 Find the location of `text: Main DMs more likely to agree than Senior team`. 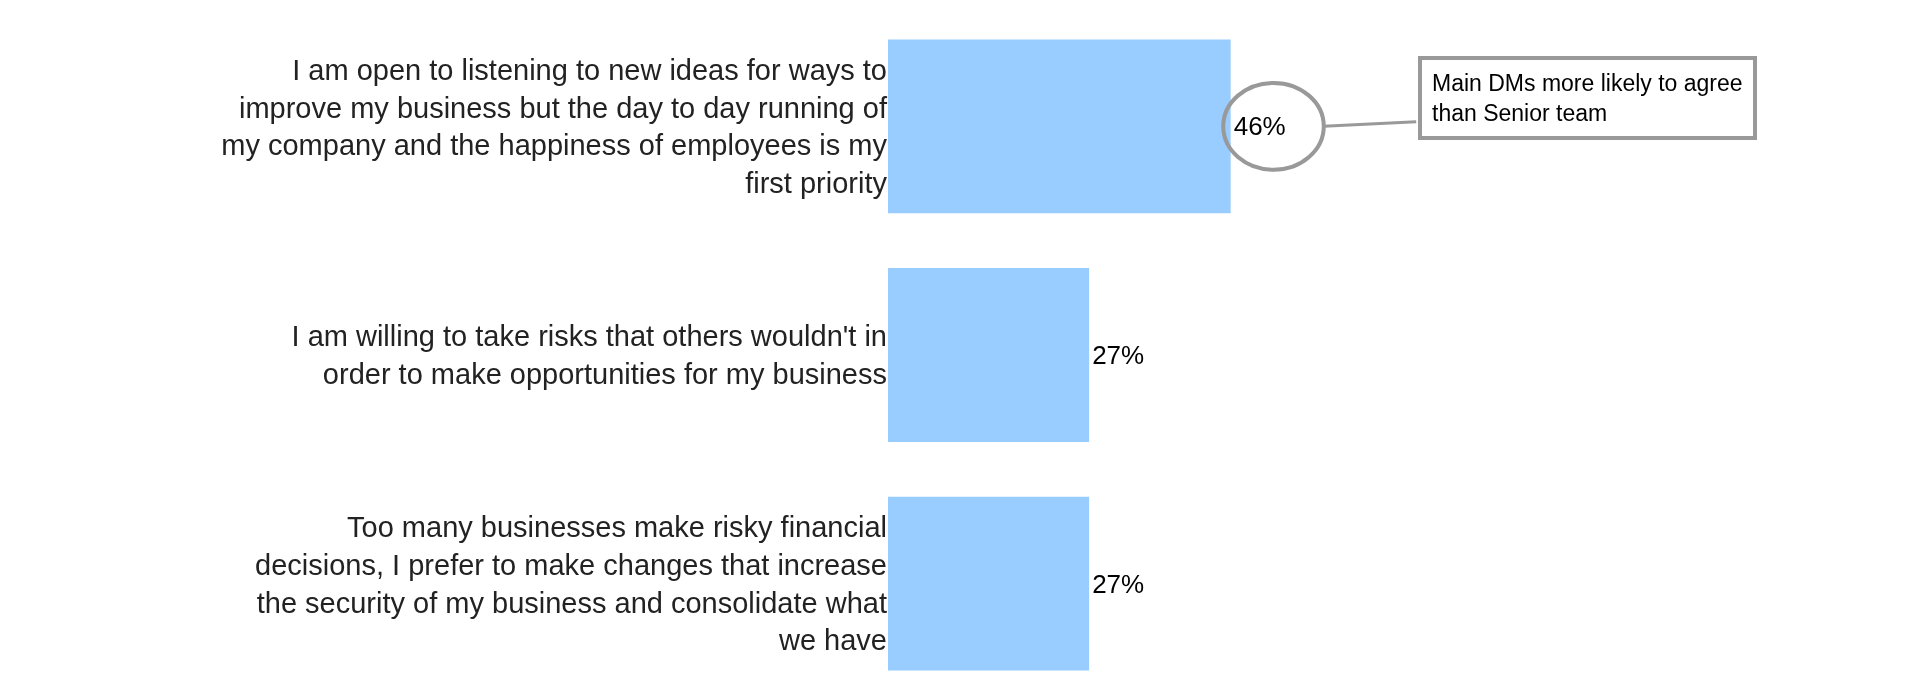

text: Main DMs more likely to agree than Senior team is located at coordinates (1587, 98).